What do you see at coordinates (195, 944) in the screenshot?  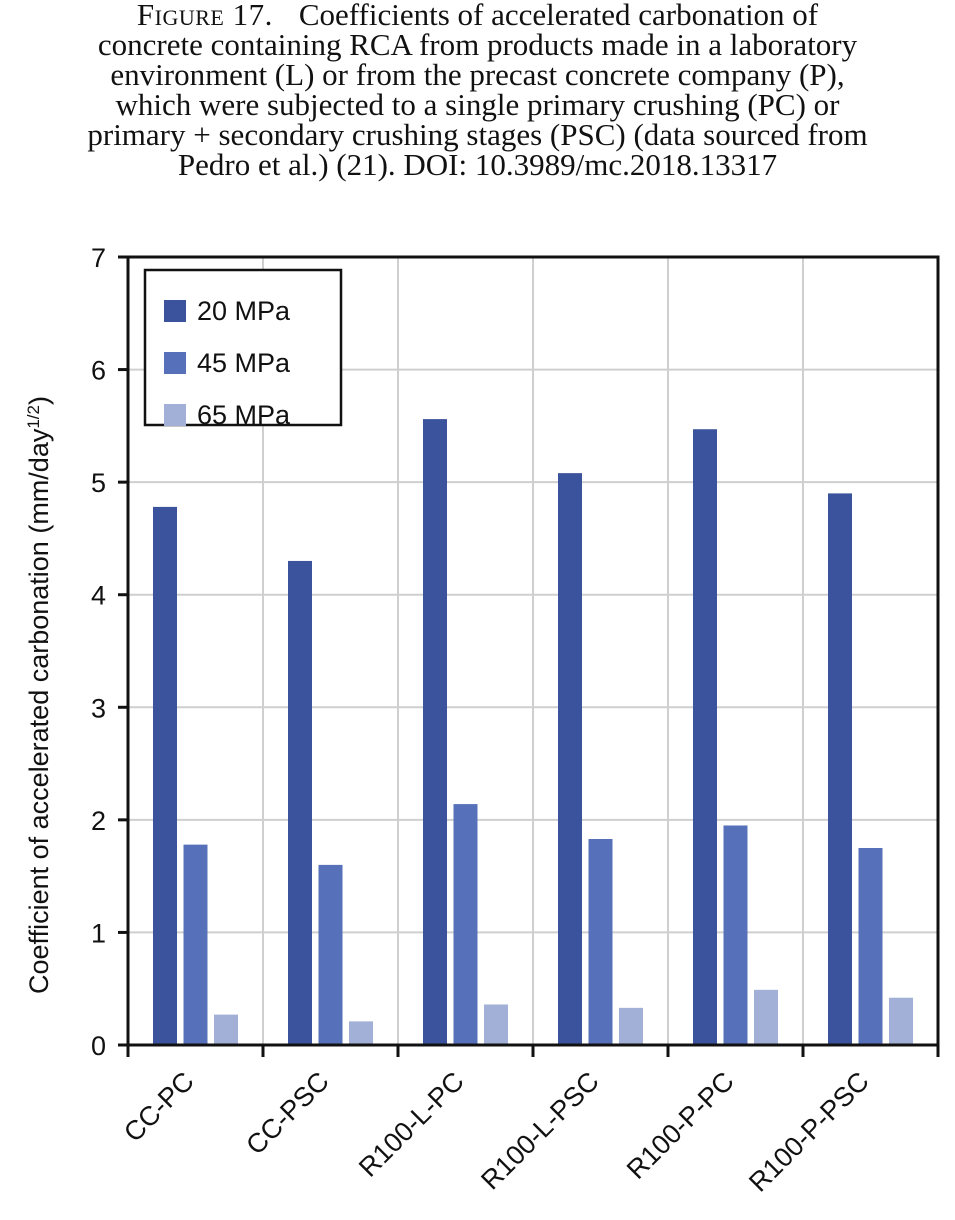 I see `bar-cc-pc-45mpa` at bounding box center [195, 944].